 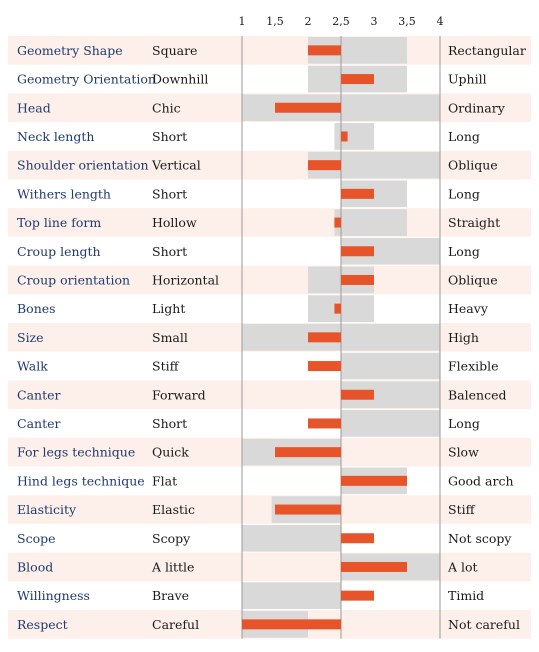 What do you see at coordinates (34, 107) in the screenshot?
I see `trait-label: Head` at bounding box center [34, 107].